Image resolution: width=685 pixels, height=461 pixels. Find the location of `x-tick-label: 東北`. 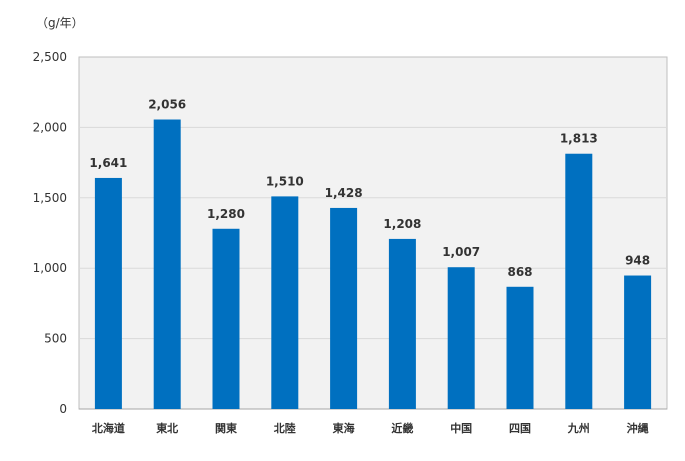

x-tick-label: 東北 is located at coordinates (167, 428).